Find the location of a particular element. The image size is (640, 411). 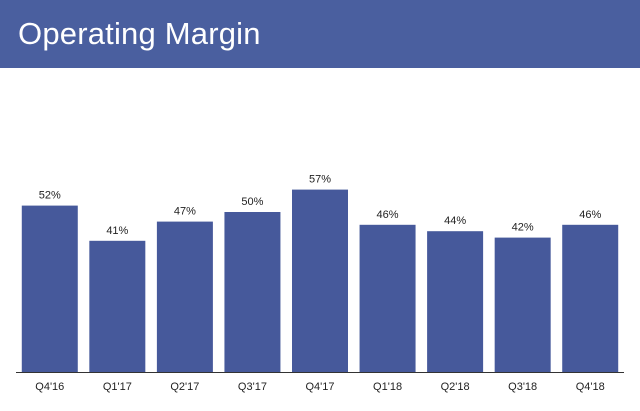

x-tick-label-q4-16: Q4'16 is located at coordinates (49, 387).